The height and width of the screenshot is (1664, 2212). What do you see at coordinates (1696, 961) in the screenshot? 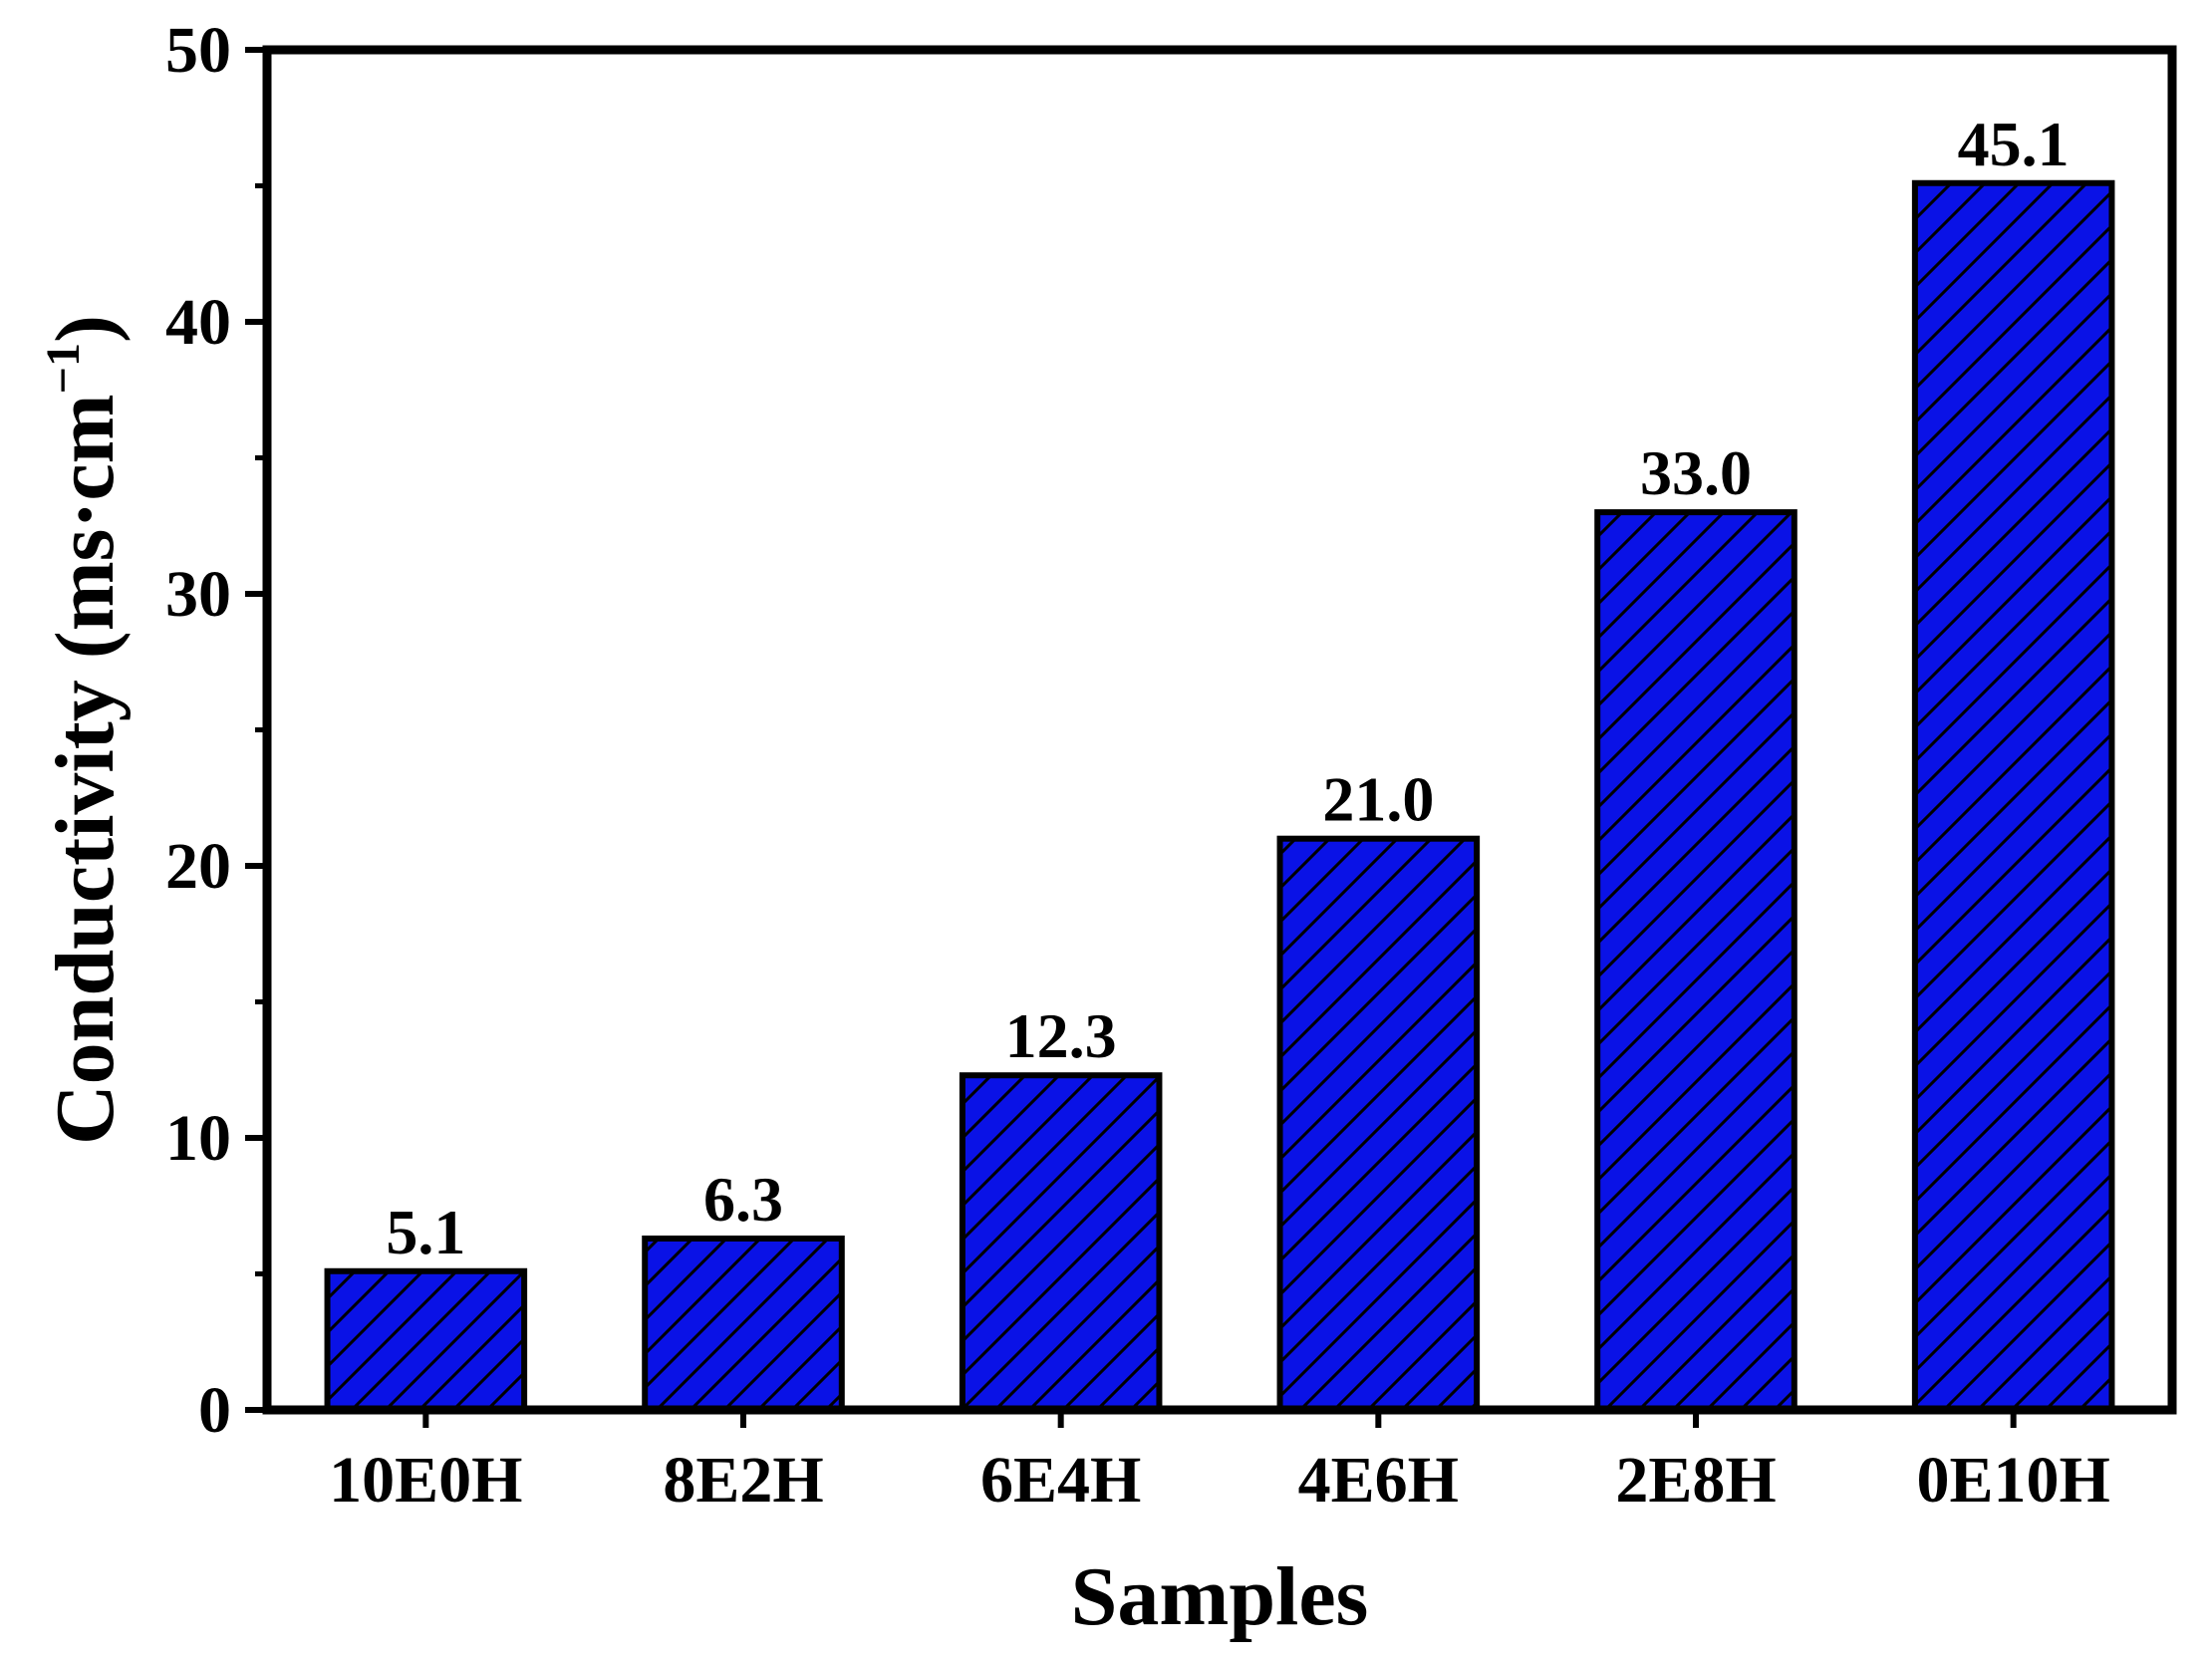
I see `bar-2E8H` at bounding box center [1696, 961].